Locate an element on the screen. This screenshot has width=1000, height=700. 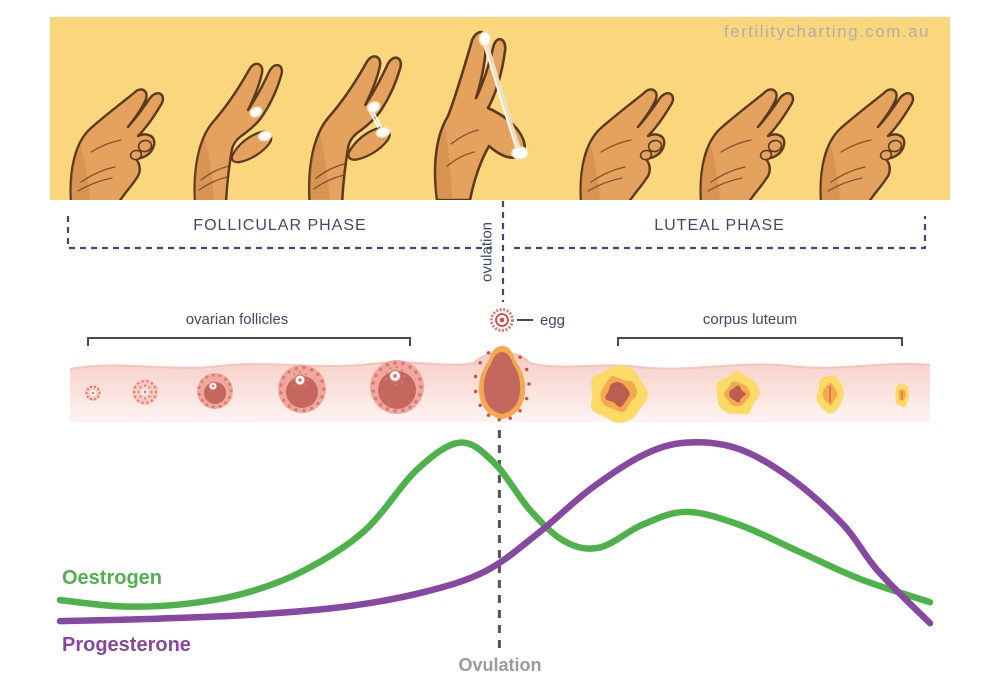
ovulation-divider-label: ovulation is located at coordinates (487, 252).